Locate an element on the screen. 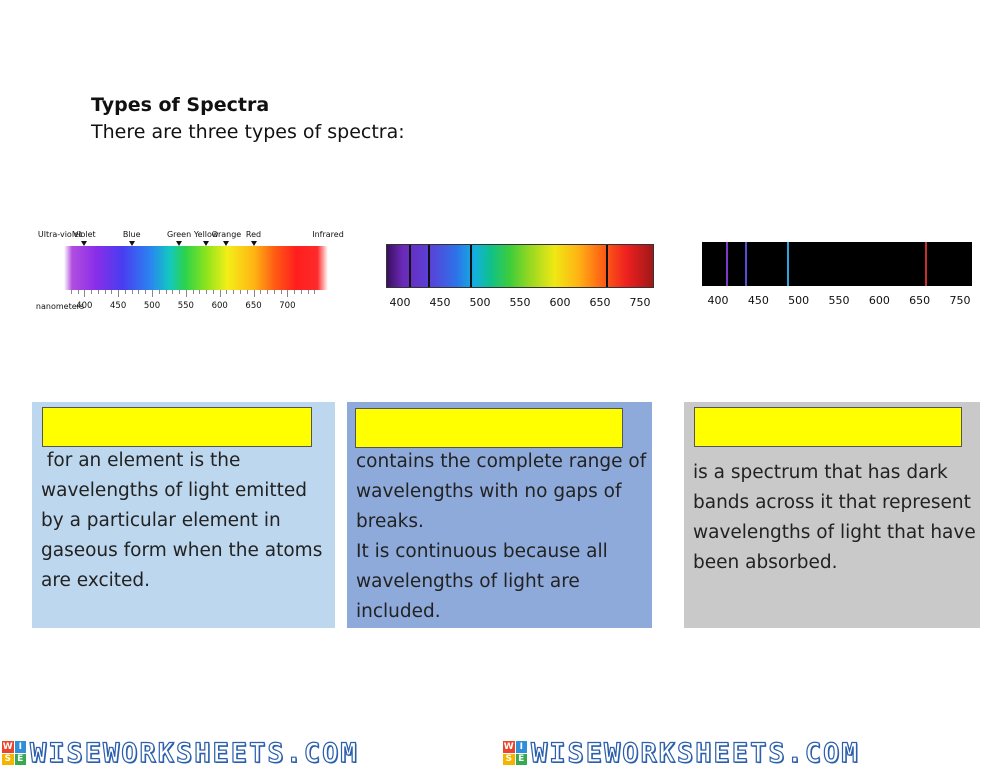 This screenshot has height=772, width=1000. color-label: Green is located at coordinates (179, 234).